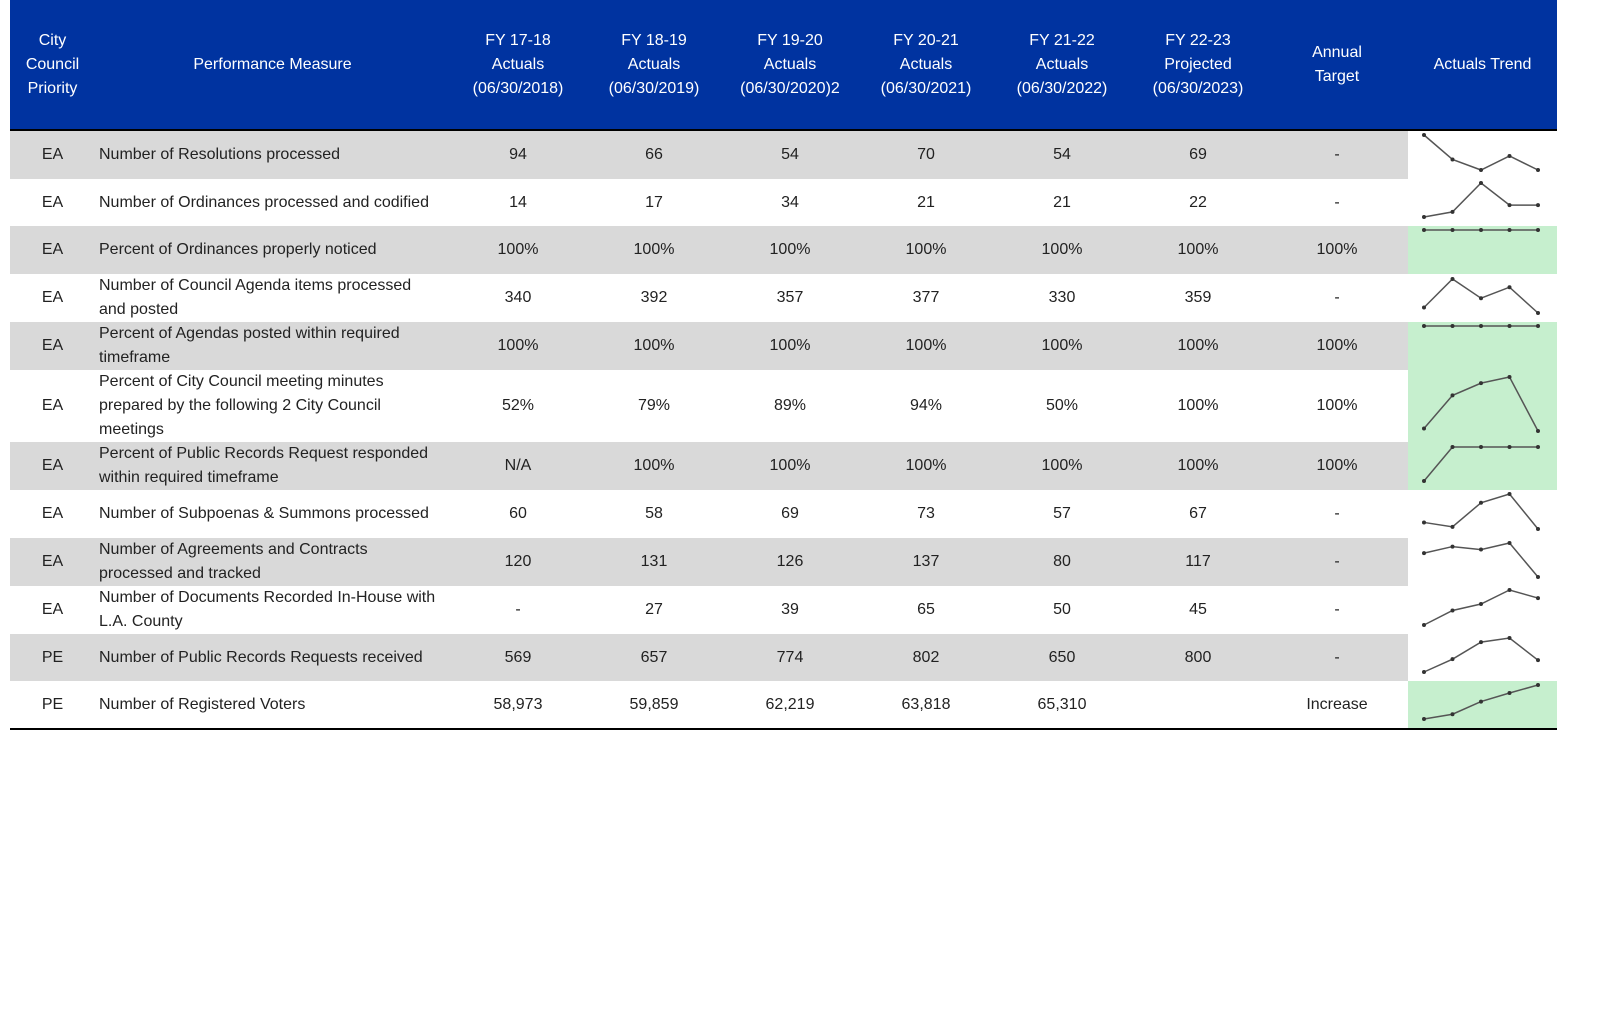  What do you see at coordinates (654, 513) in the screenshot?
I see `value-cell: 58` at bounding box center [654, 513].